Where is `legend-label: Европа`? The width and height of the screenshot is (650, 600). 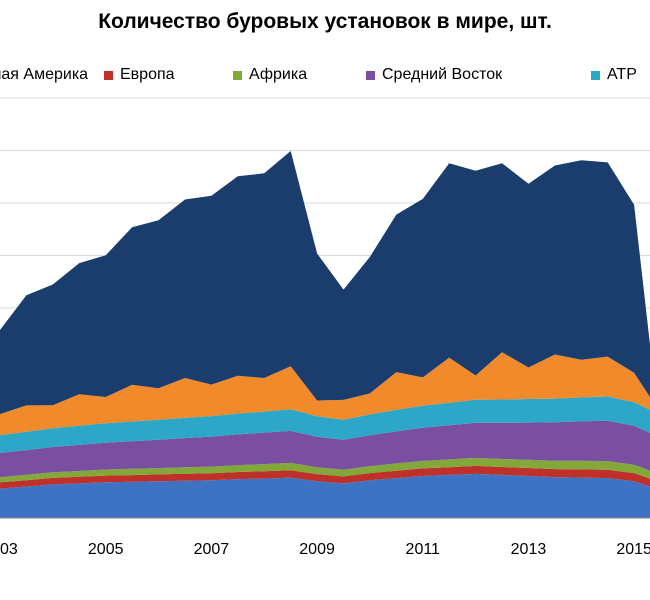
legend-label: Европа is located at coordinates (147, 74).